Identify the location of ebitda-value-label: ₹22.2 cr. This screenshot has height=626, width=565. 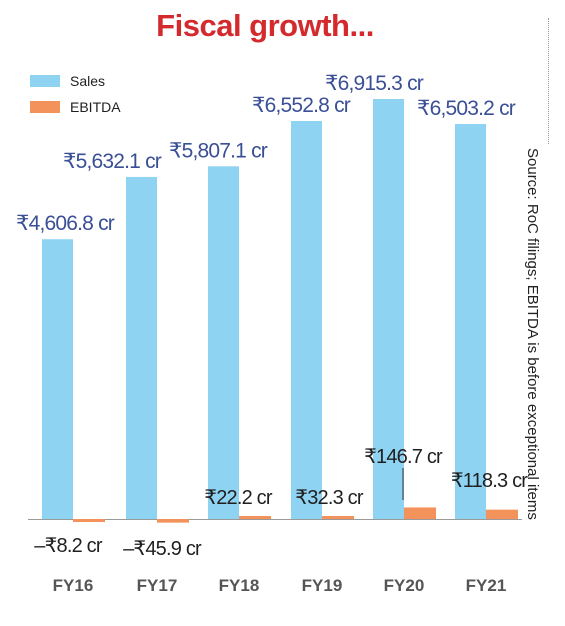
(238, 498).